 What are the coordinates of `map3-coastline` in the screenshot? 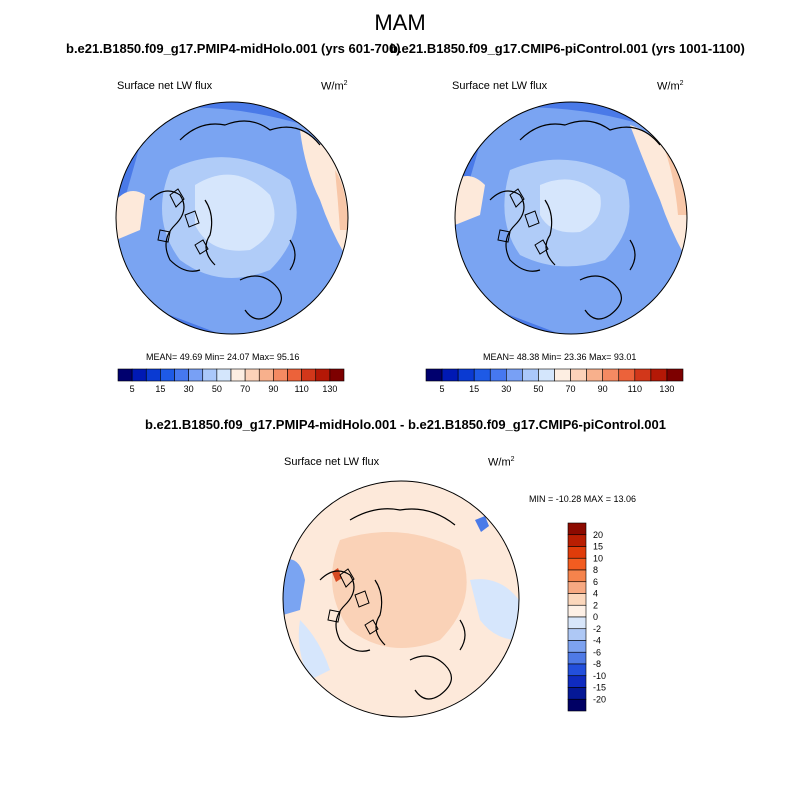 It's located at (392, 604).